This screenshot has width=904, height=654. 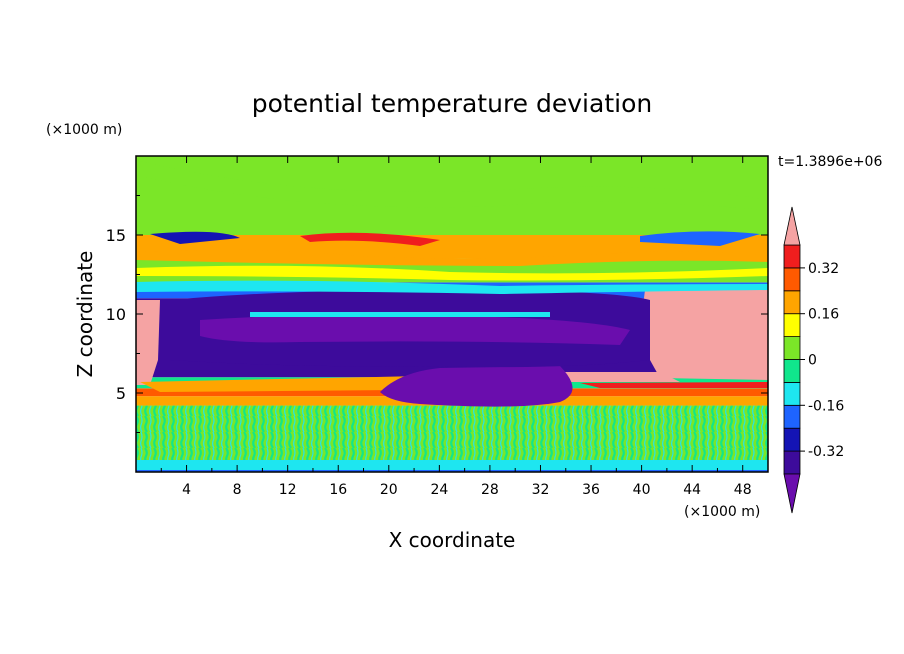 I want to click on colorbar-label: -0.16, so click(x=826, y=406).